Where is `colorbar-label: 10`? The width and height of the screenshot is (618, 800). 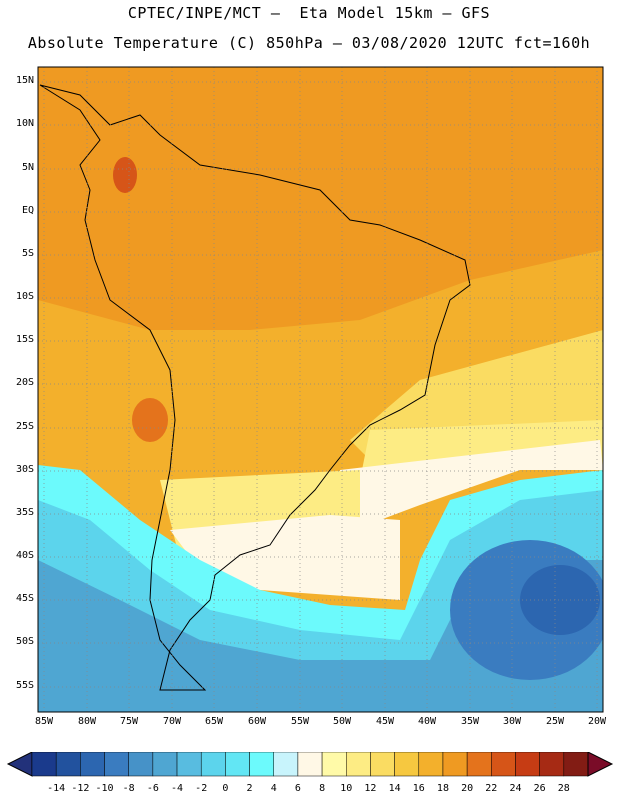
colorbar-label: 10 is located at coordinates (346, 788).